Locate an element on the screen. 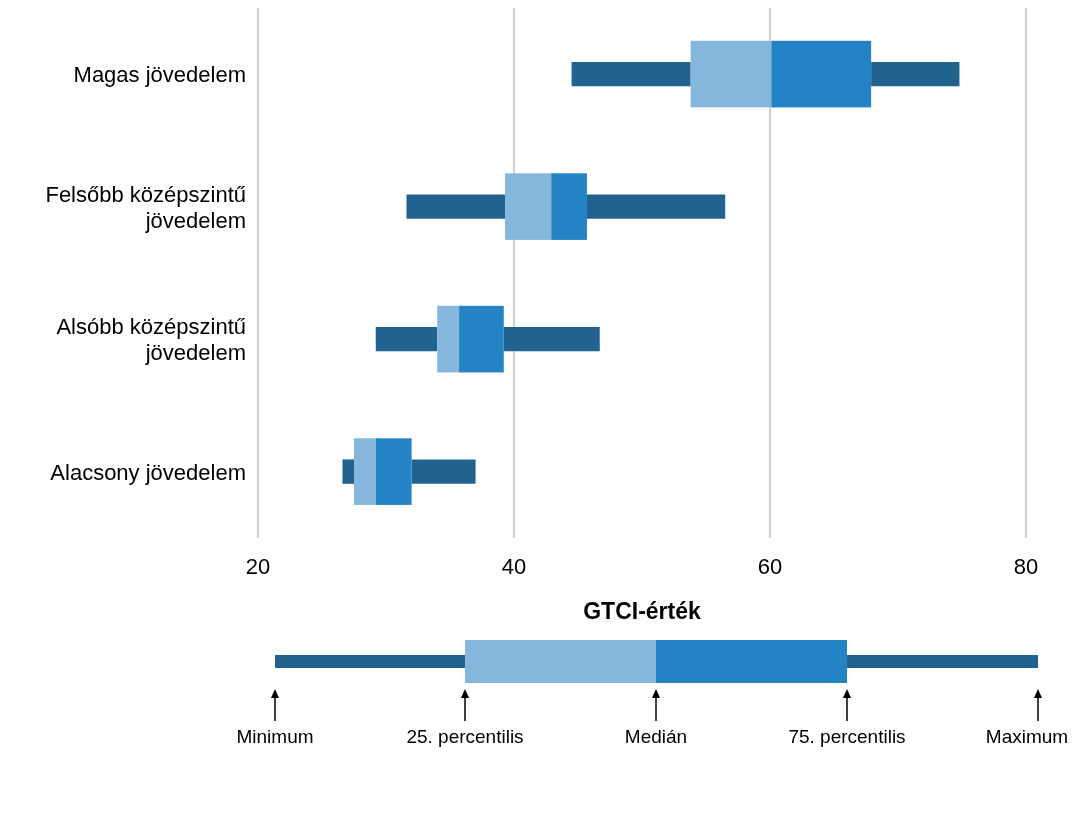 The width and height of the screenshot is (1072, 813). y-tick-label: Alacsony jövedelem is located at coordinates (148, 472).